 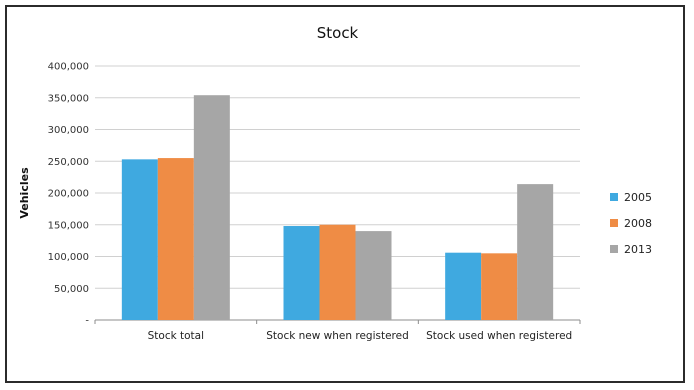 I want to click on legend-swatch-2008, so click(x=614, y=223).